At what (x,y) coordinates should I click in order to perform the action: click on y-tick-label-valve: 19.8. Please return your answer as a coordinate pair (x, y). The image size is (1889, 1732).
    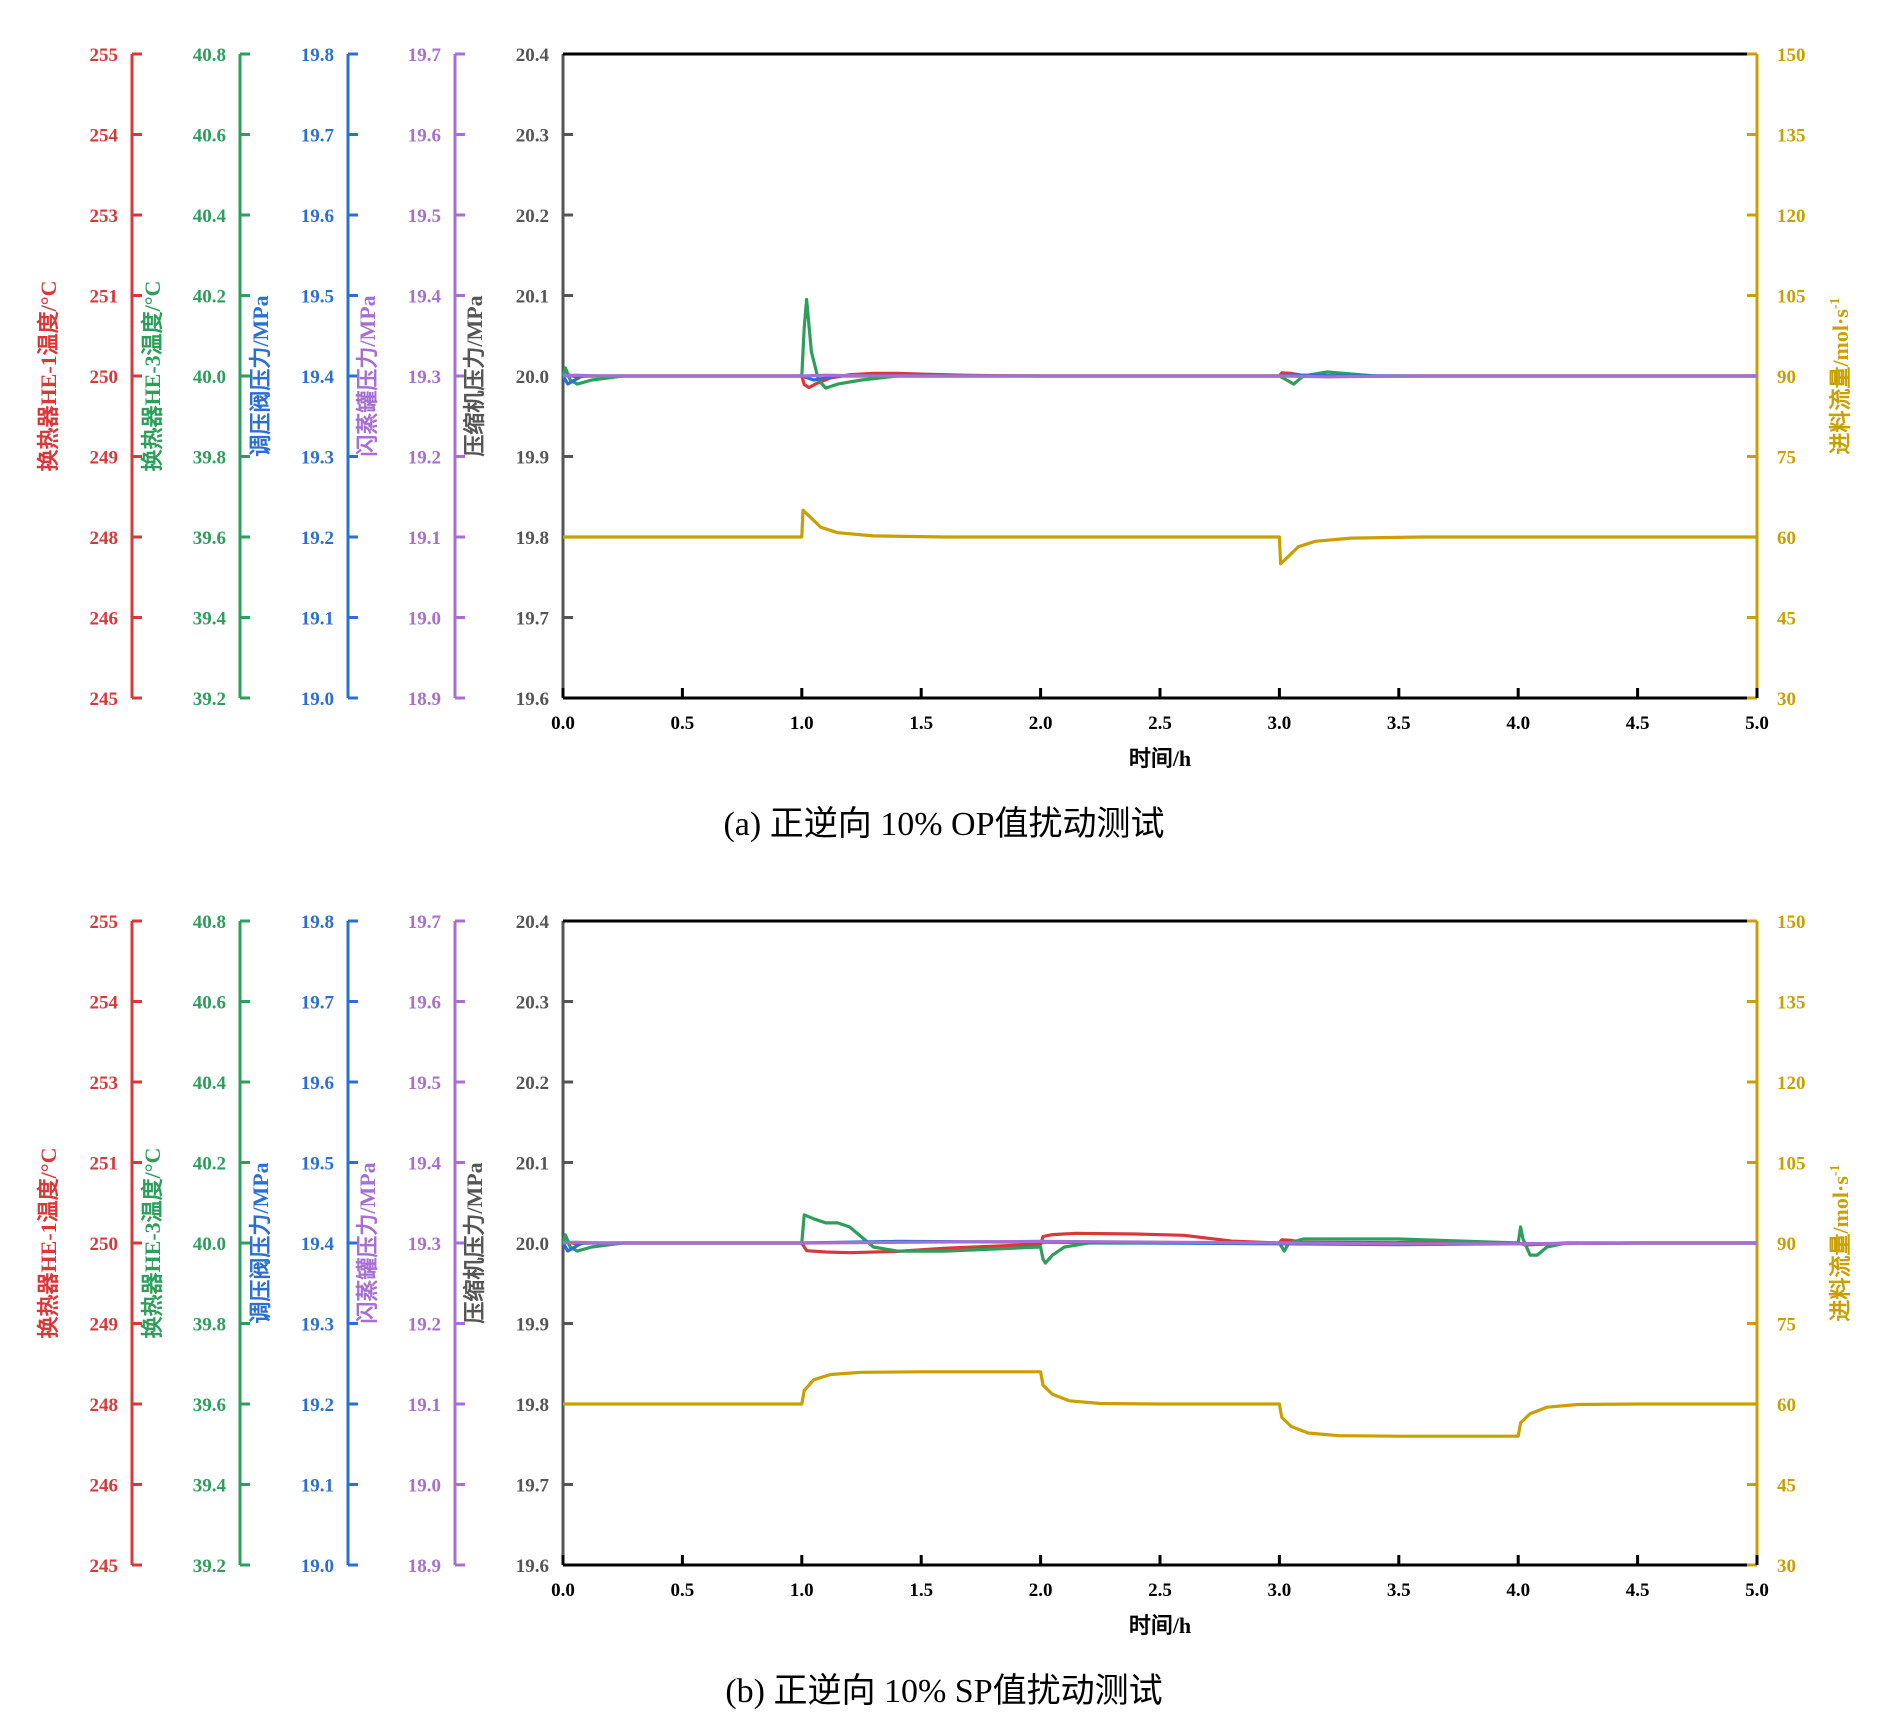
    Looking at the image, I should click on (317, 55).